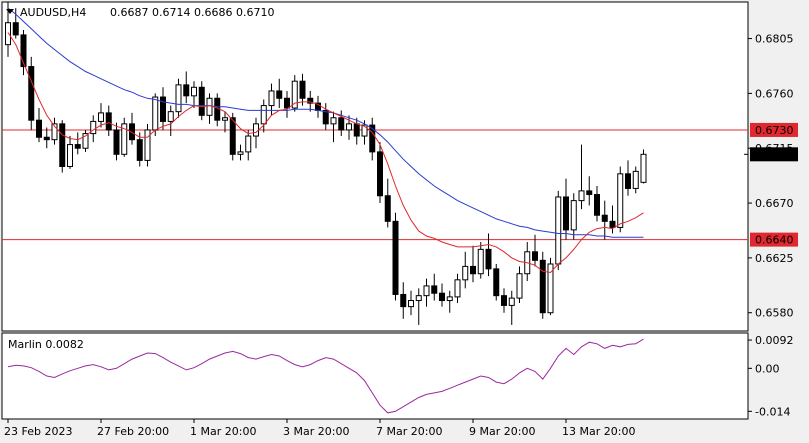 The image size is (809, 443). I want to click on level-tag-label: 0.6640, so click(774, 240).